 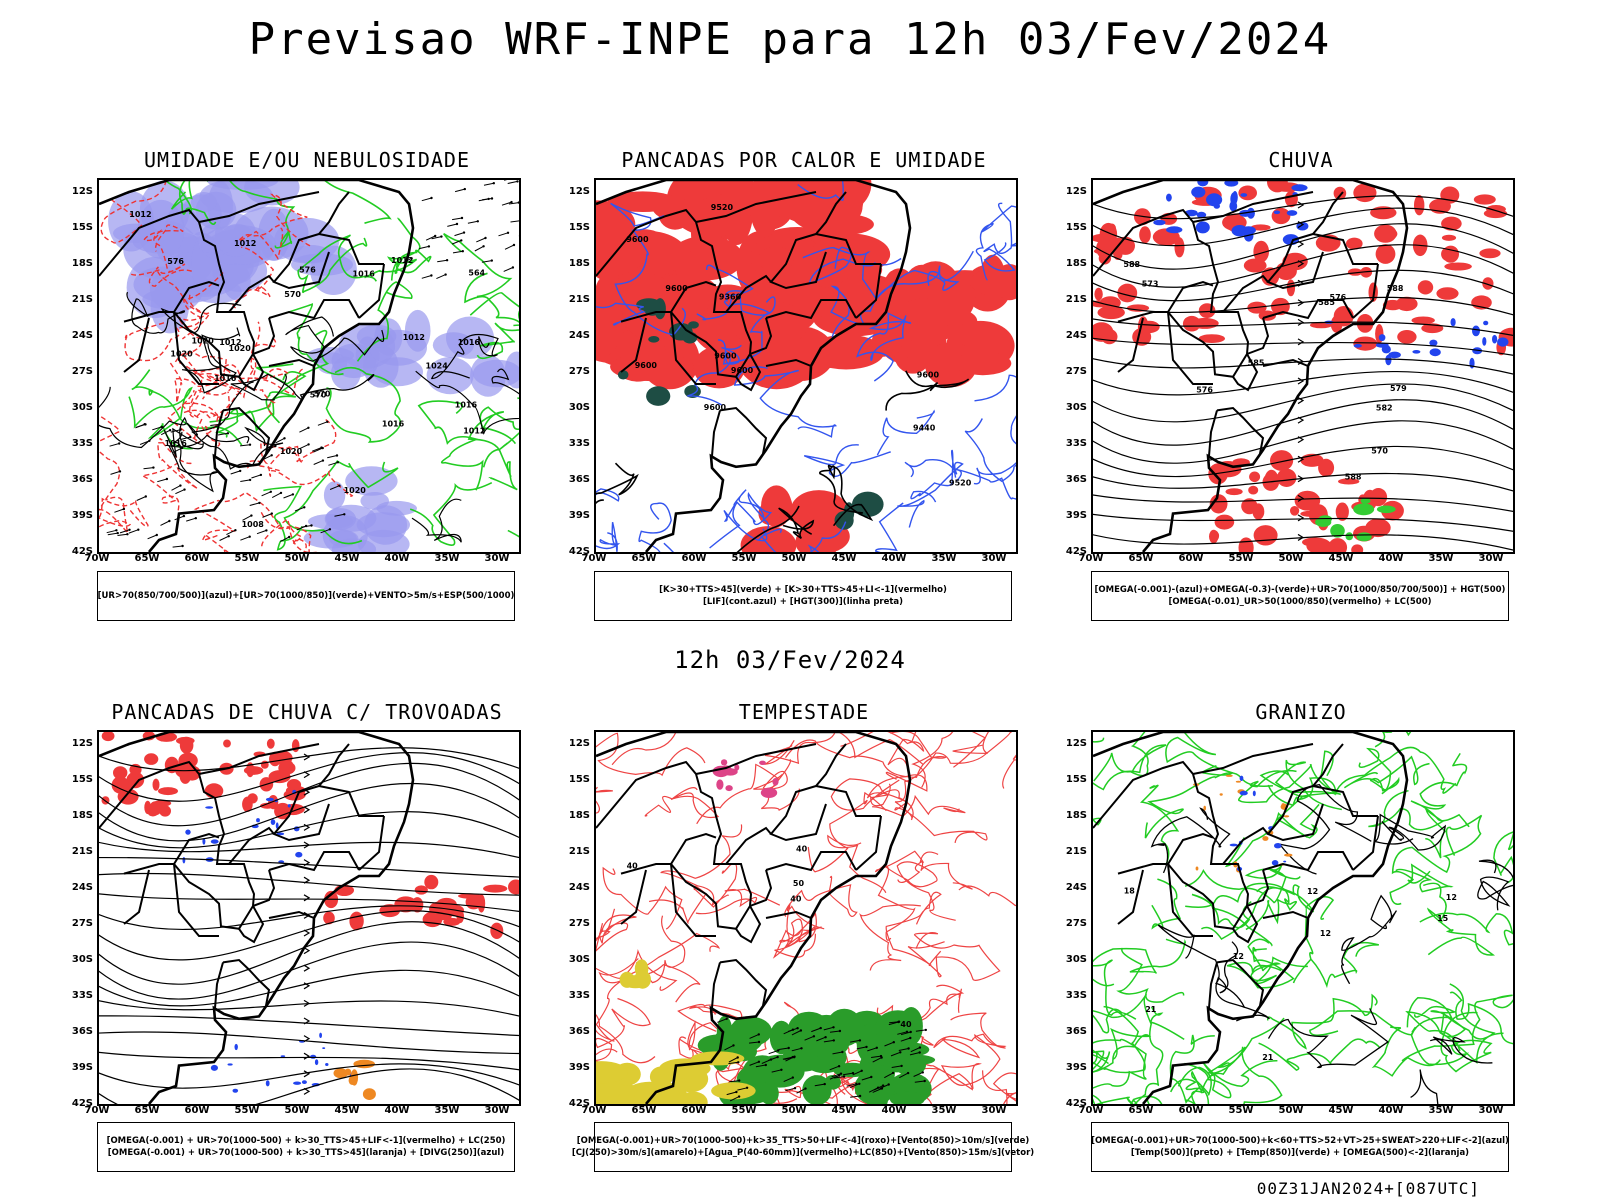 I want to click on contour-label: 21, so click(x=1151, y=1009).